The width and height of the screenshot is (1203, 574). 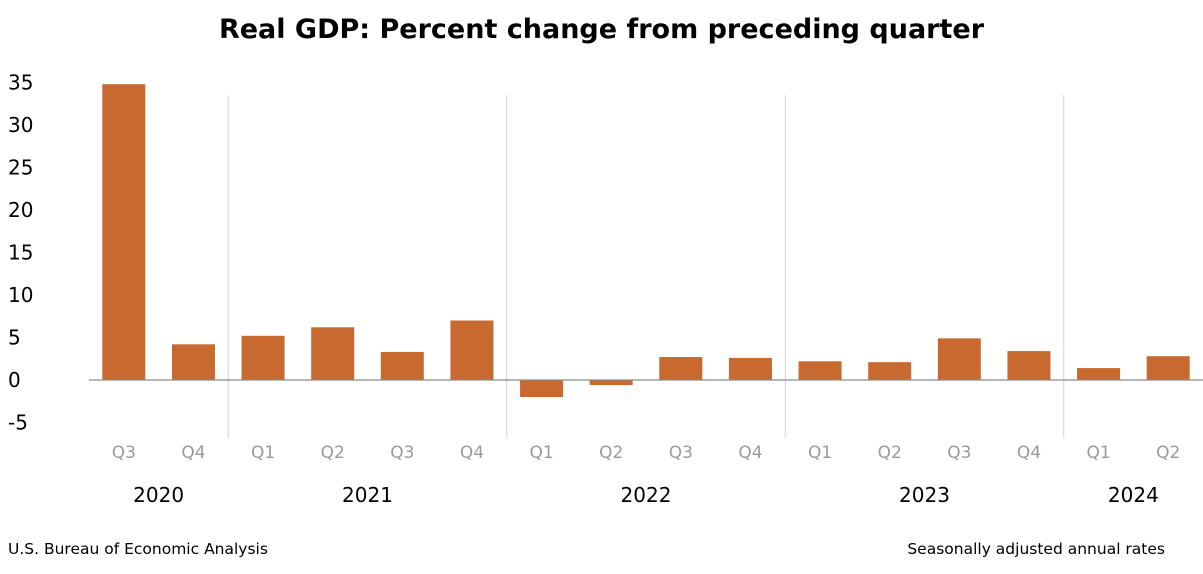 I want to click on y-tick-label: 0, so click(x=14, y=380).